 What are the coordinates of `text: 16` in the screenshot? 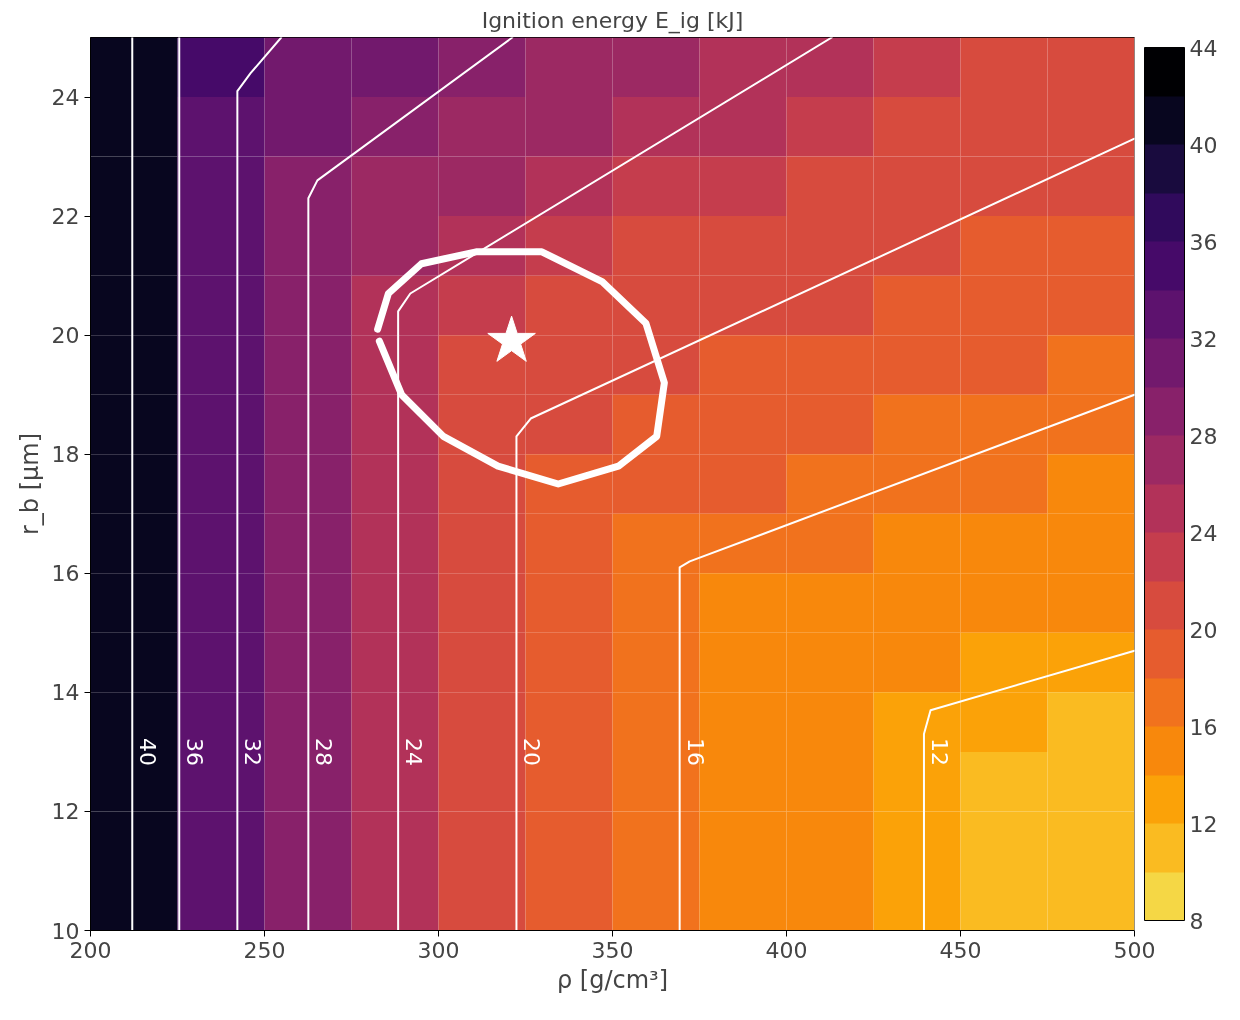 It's located at (695, 751).